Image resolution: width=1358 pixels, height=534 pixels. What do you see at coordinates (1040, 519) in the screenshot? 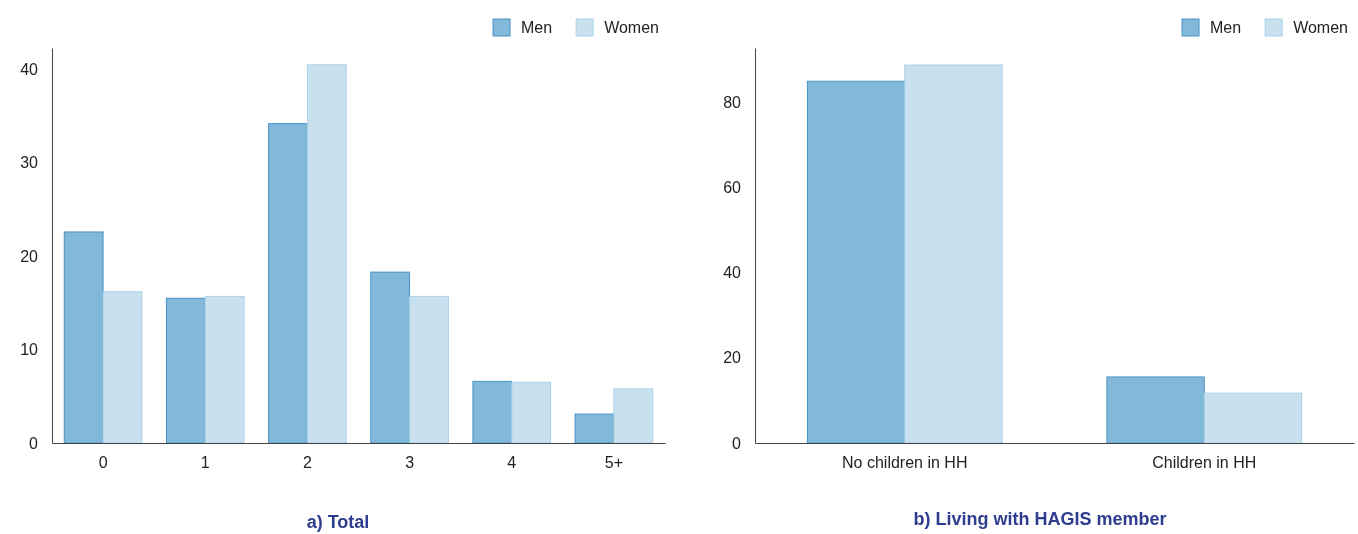
I see `text: b) Living with HAGIS member` at bounding box center [1040, 519].